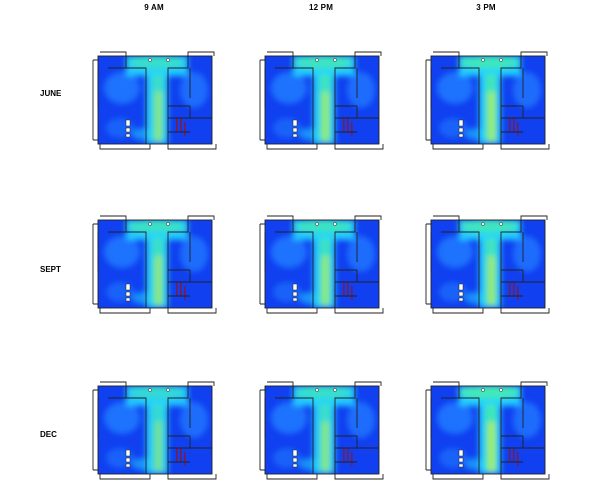  I want to click on row-label-0: JUNE, so click(51, 93).